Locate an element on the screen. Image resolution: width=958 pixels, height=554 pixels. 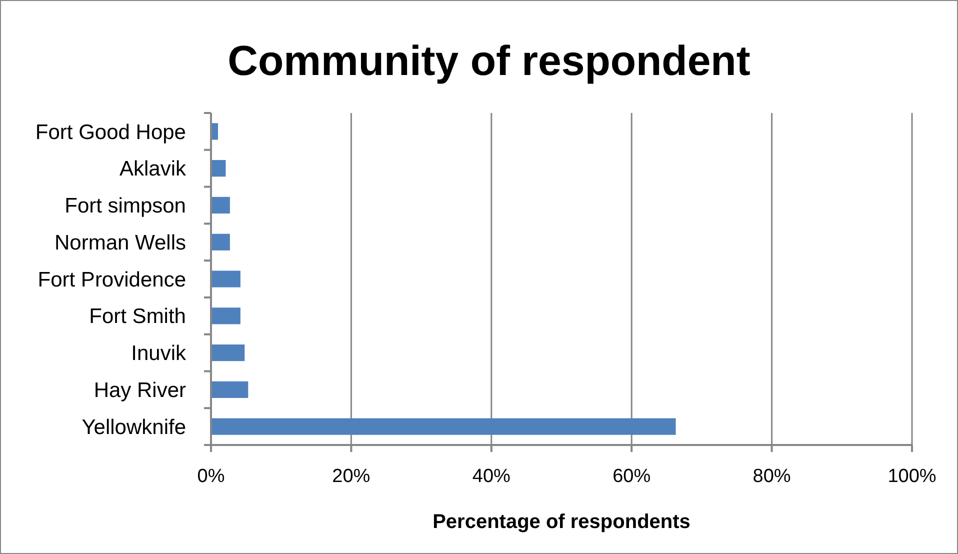
y-tick-label: Inuvik is located at coordinates (158, 354).